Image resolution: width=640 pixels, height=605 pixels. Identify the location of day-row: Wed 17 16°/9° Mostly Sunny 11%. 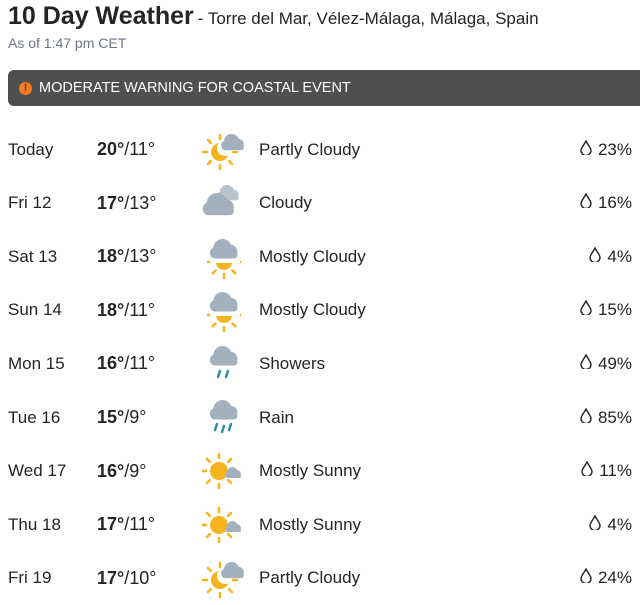
(320, 471).